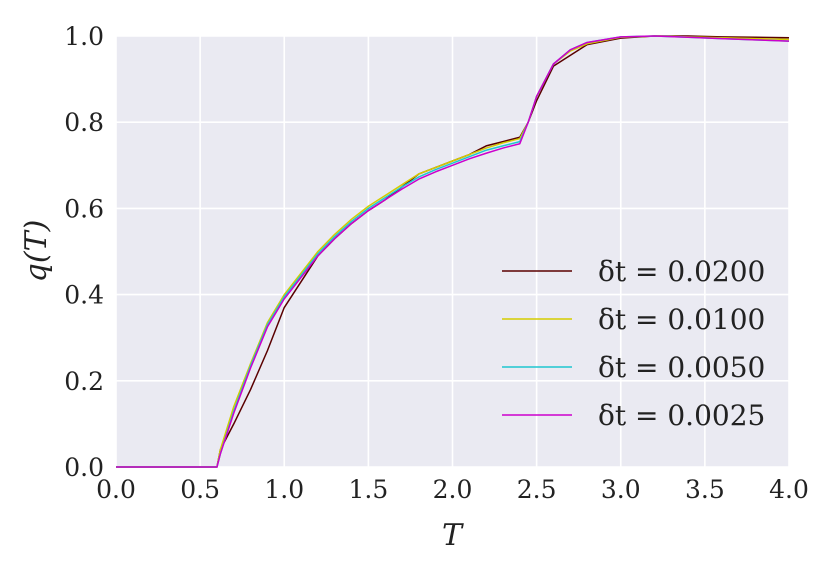 The height and width of the screenshot is (571, 830). I want to click on x-tick-label: 2.0, so click(453, 489).